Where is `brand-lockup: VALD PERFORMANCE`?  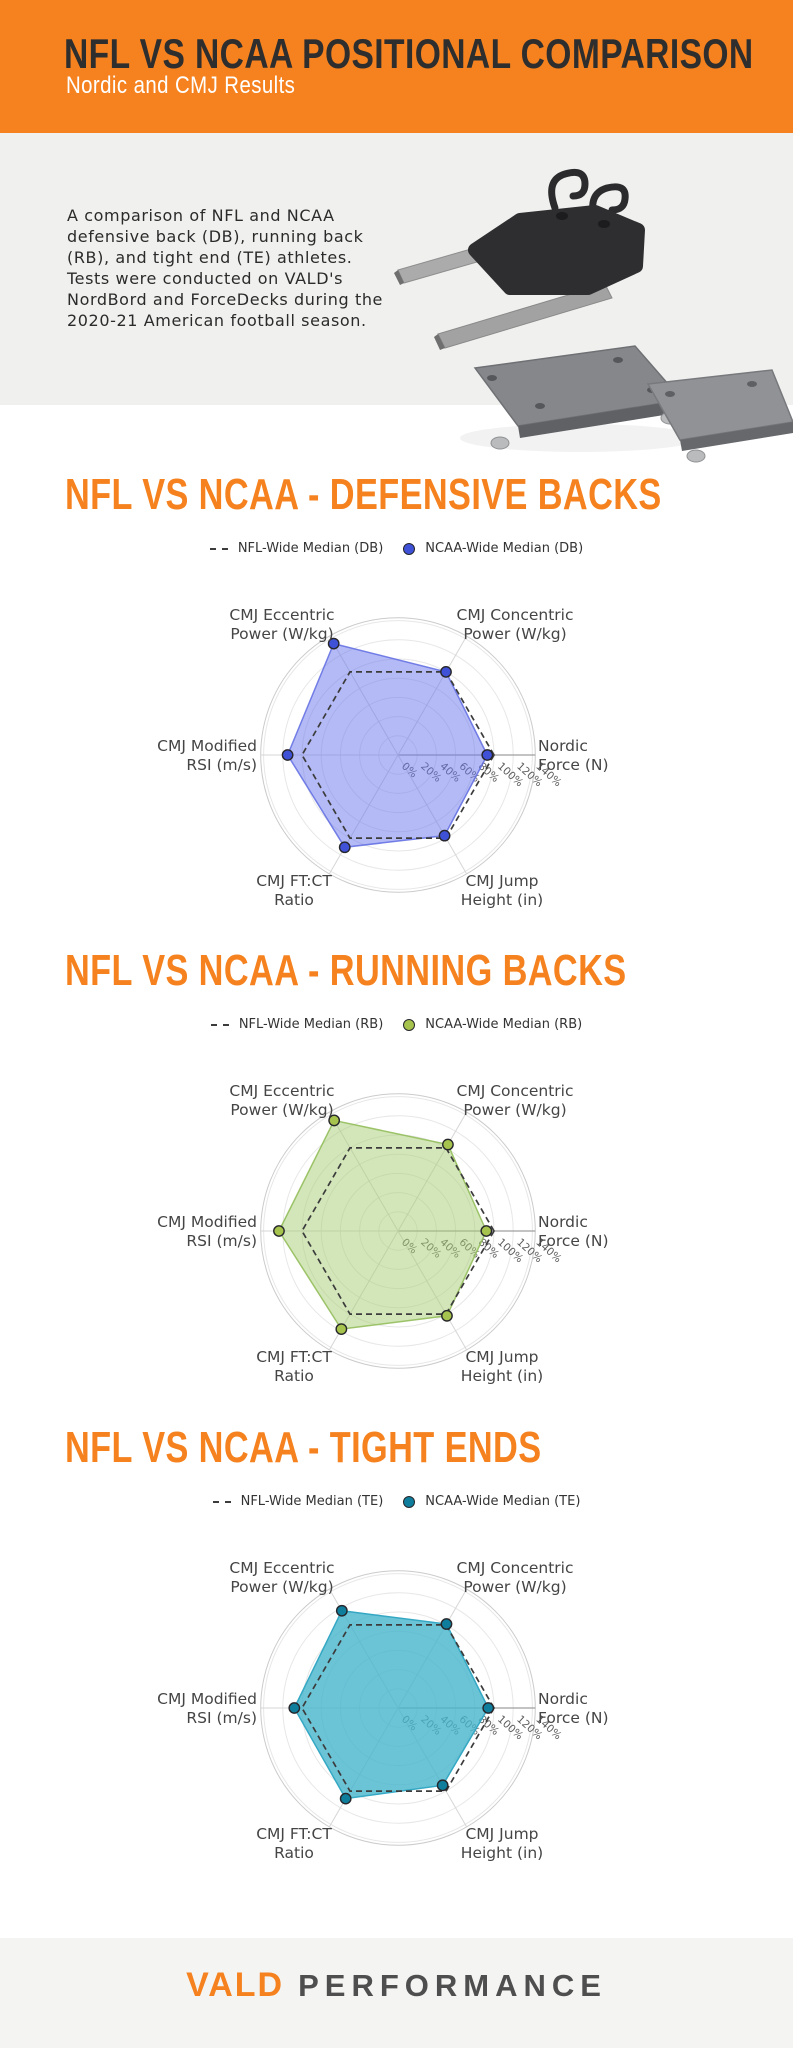 brand-lockup: VALD PERFORMANCE is located at coordinates (396, 1985).